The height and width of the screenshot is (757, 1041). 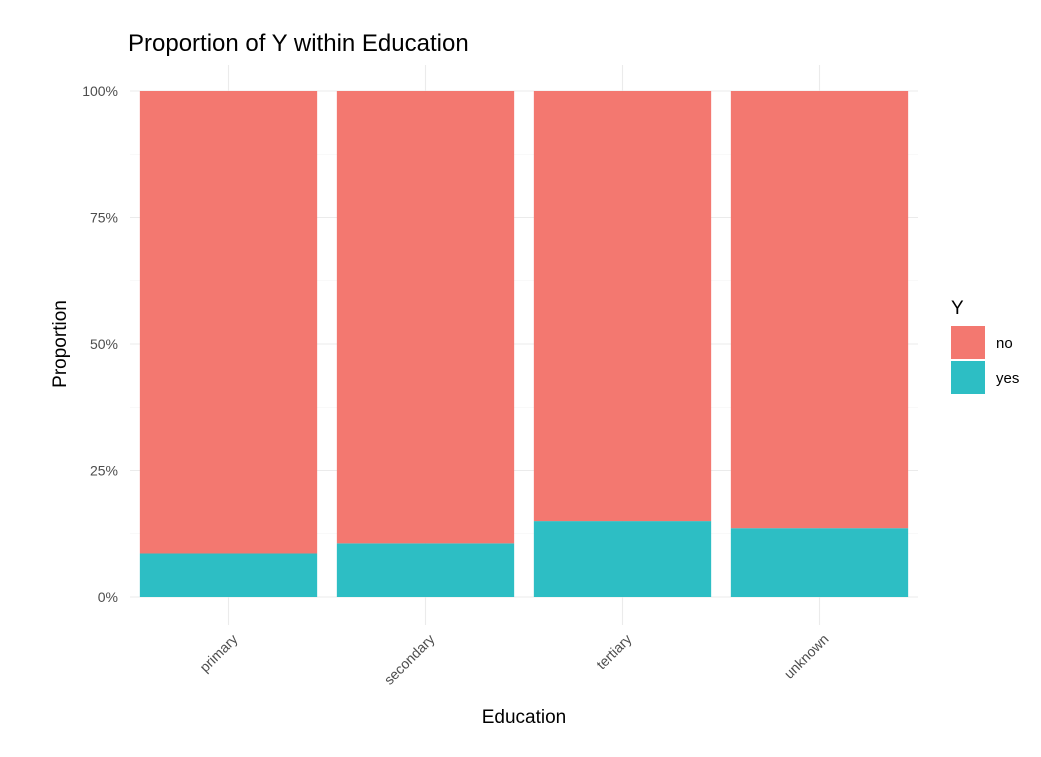 What do you see at coordinates (513, 659) in the screenshot?
I see `x-ticks: primary secondary tertiary unknown` at bounding box center [513, 659].